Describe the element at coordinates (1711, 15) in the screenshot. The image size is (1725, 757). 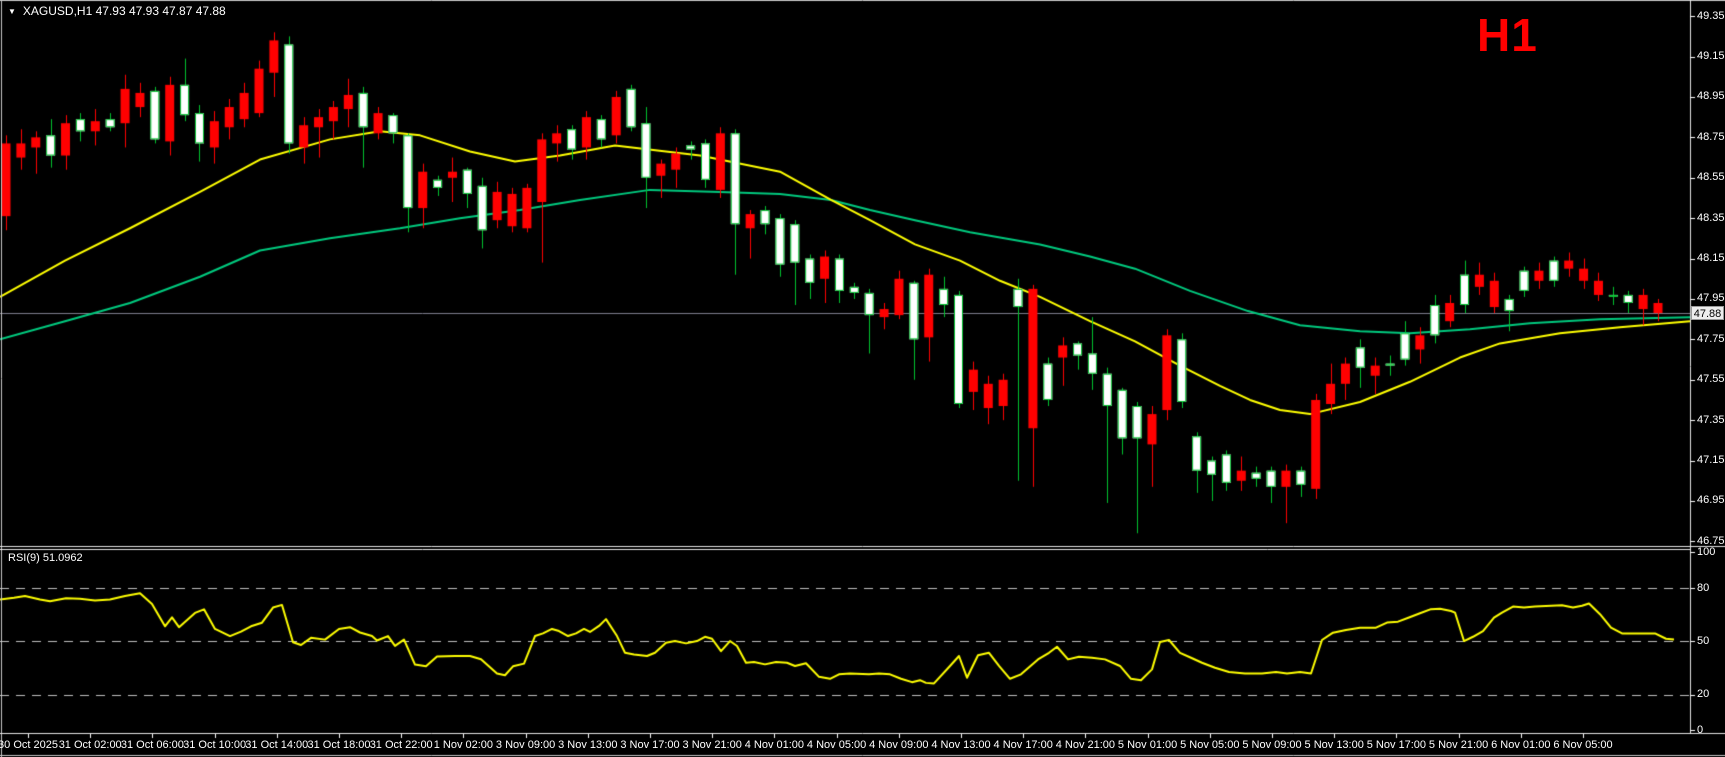
I see `price-axis-label: 49.35` at that location.